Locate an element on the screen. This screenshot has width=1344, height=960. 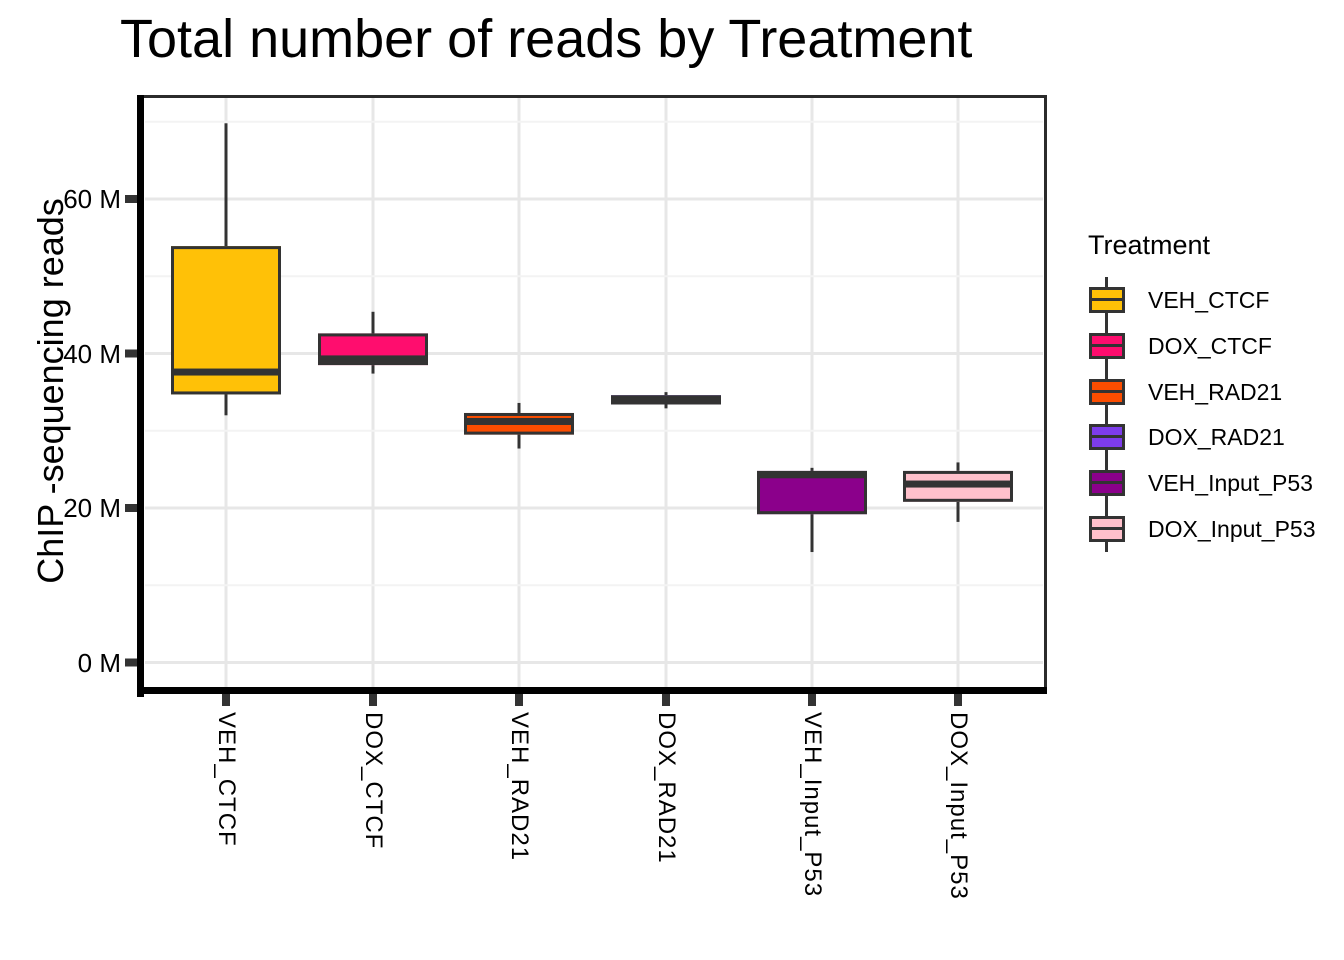
y-tick-label: 0 M is located at coordinates (99, 662).